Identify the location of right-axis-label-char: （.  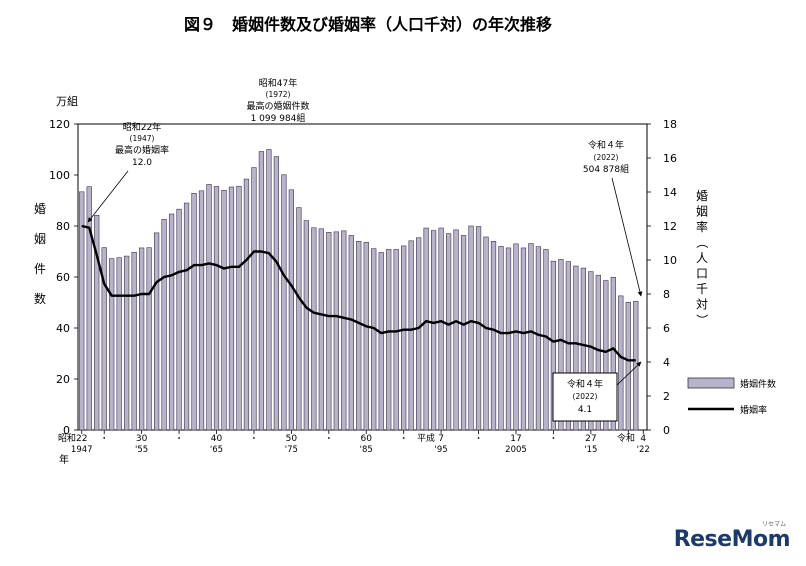
(702, 242).